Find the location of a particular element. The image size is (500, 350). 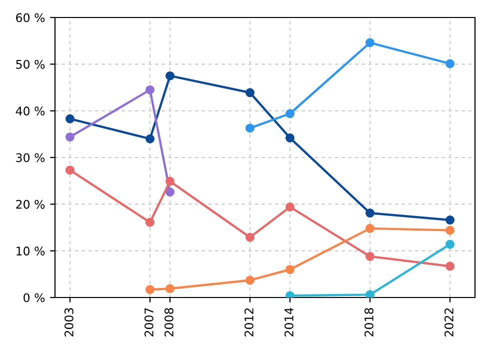

x-tick-label: 2022 is located at coordinates (449, 322).